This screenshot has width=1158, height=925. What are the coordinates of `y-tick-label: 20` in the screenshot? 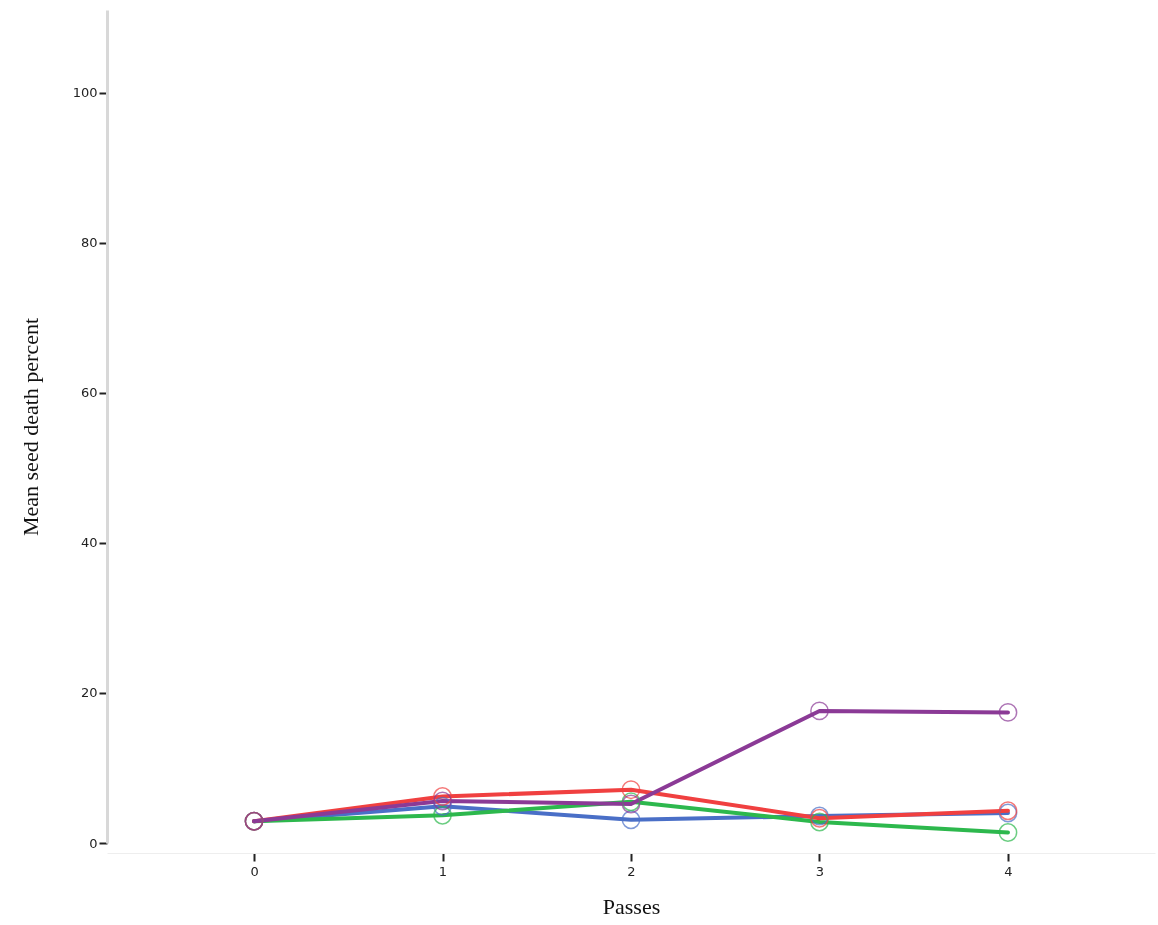 It's located at (89, 693).